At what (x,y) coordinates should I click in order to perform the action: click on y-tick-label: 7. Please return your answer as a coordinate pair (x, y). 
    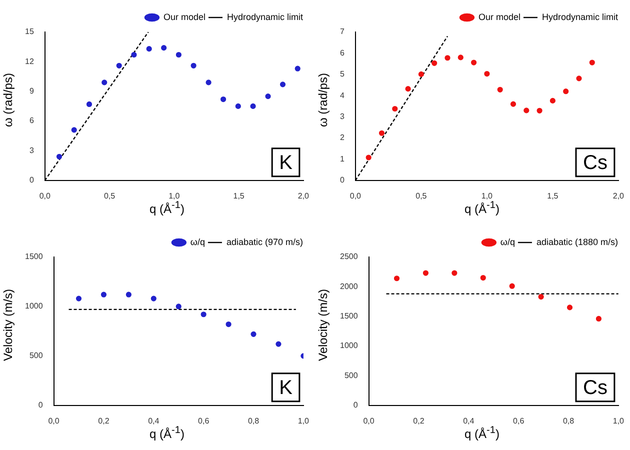
    Looking at the image, I should click on (342, 31).